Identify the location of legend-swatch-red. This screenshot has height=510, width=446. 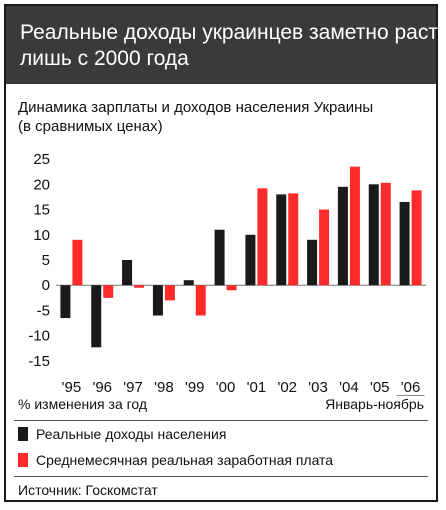
(23, 460).